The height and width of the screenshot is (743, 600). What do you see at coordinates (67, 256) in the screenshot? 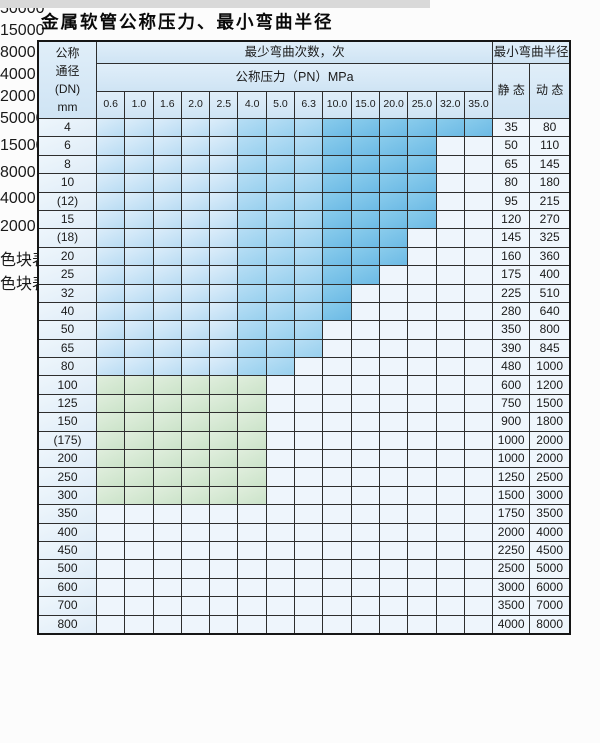
I see `dn-cell: 20` at bounding box center [67, 256].